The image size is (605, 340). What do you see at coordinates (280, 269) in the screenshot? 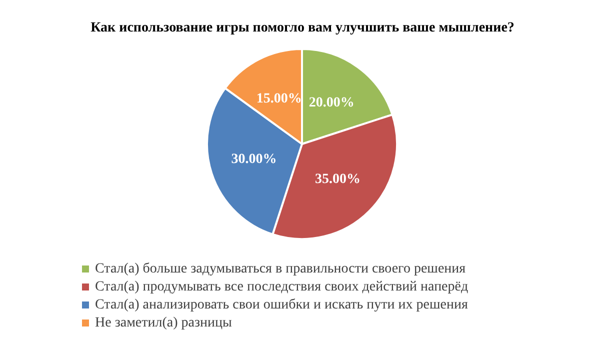
I see `legend-label: Стал(а) больше задумываться в правильности своего решения` at bounding box center [280, 269].